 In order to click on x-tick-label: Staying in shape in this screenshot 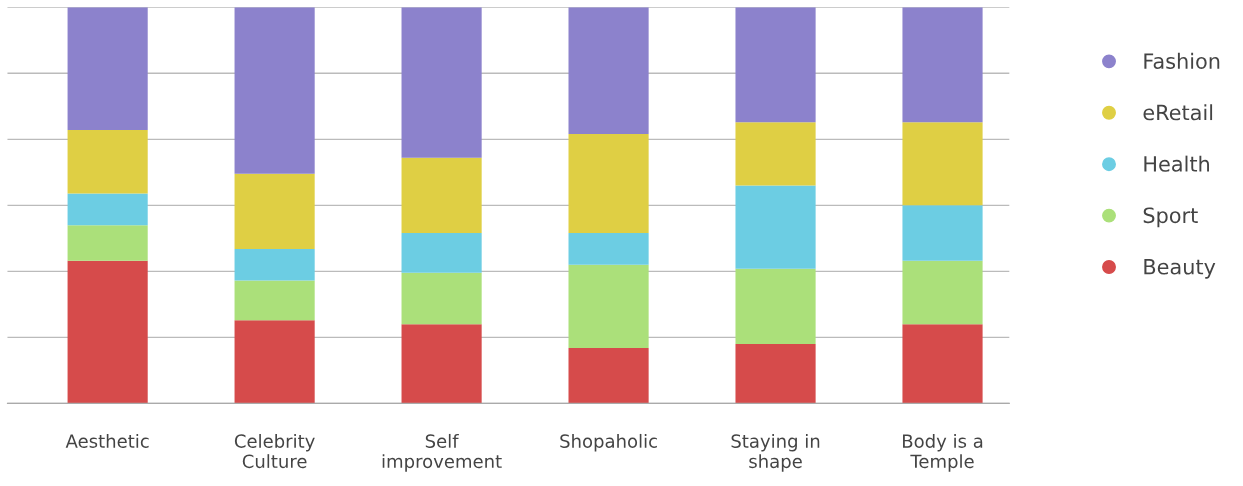, I will do `click(775, 452)`.